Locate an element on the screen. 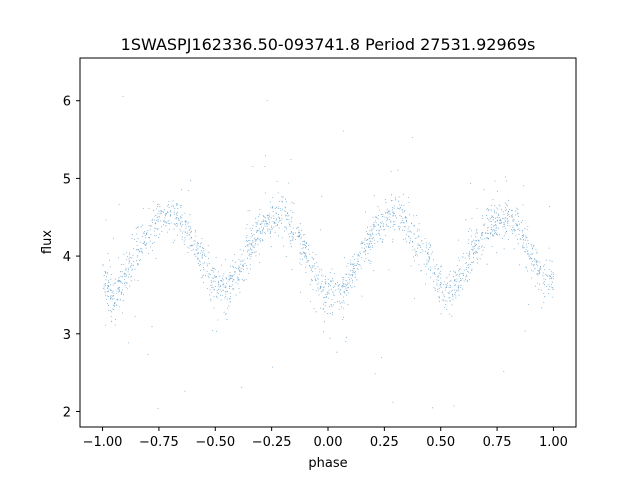 This screenshot has width=640, height=480. x-axis-ticks: −1.00 −0.75 −0.50 −0.25 0.00 0.25 0.50 0.75 1.00 is located at coordinates (325, 438).